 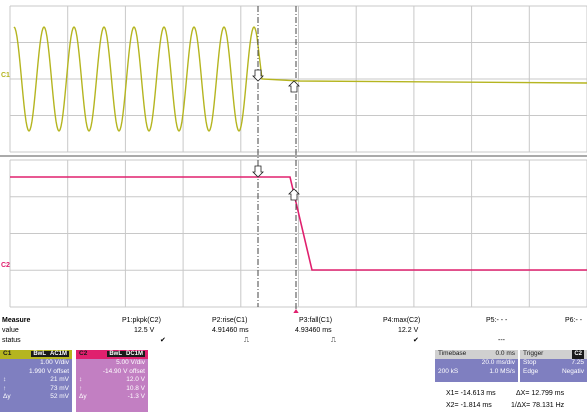 What do you see at coordinates (316, 320) in the screenshot?
I see `measure-p3-name: P3:fall(C1)` at bounding box center [316, 320].